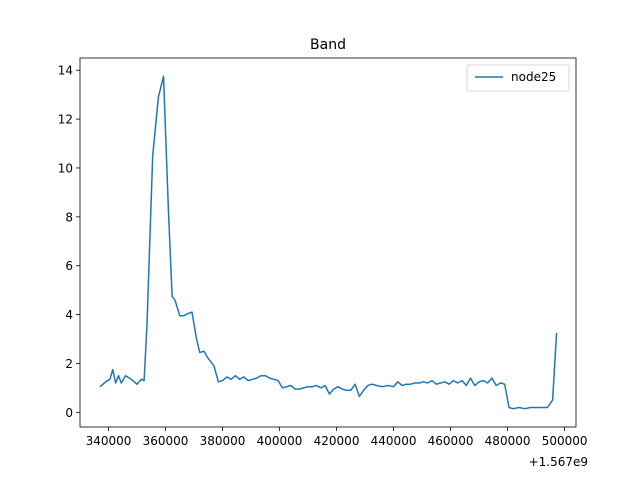 The image size is (640, 484). What do you see at coordinates (69, 315) in the screenshot?
I see `y-tick-label: 4` at bounding box center [69, 315].